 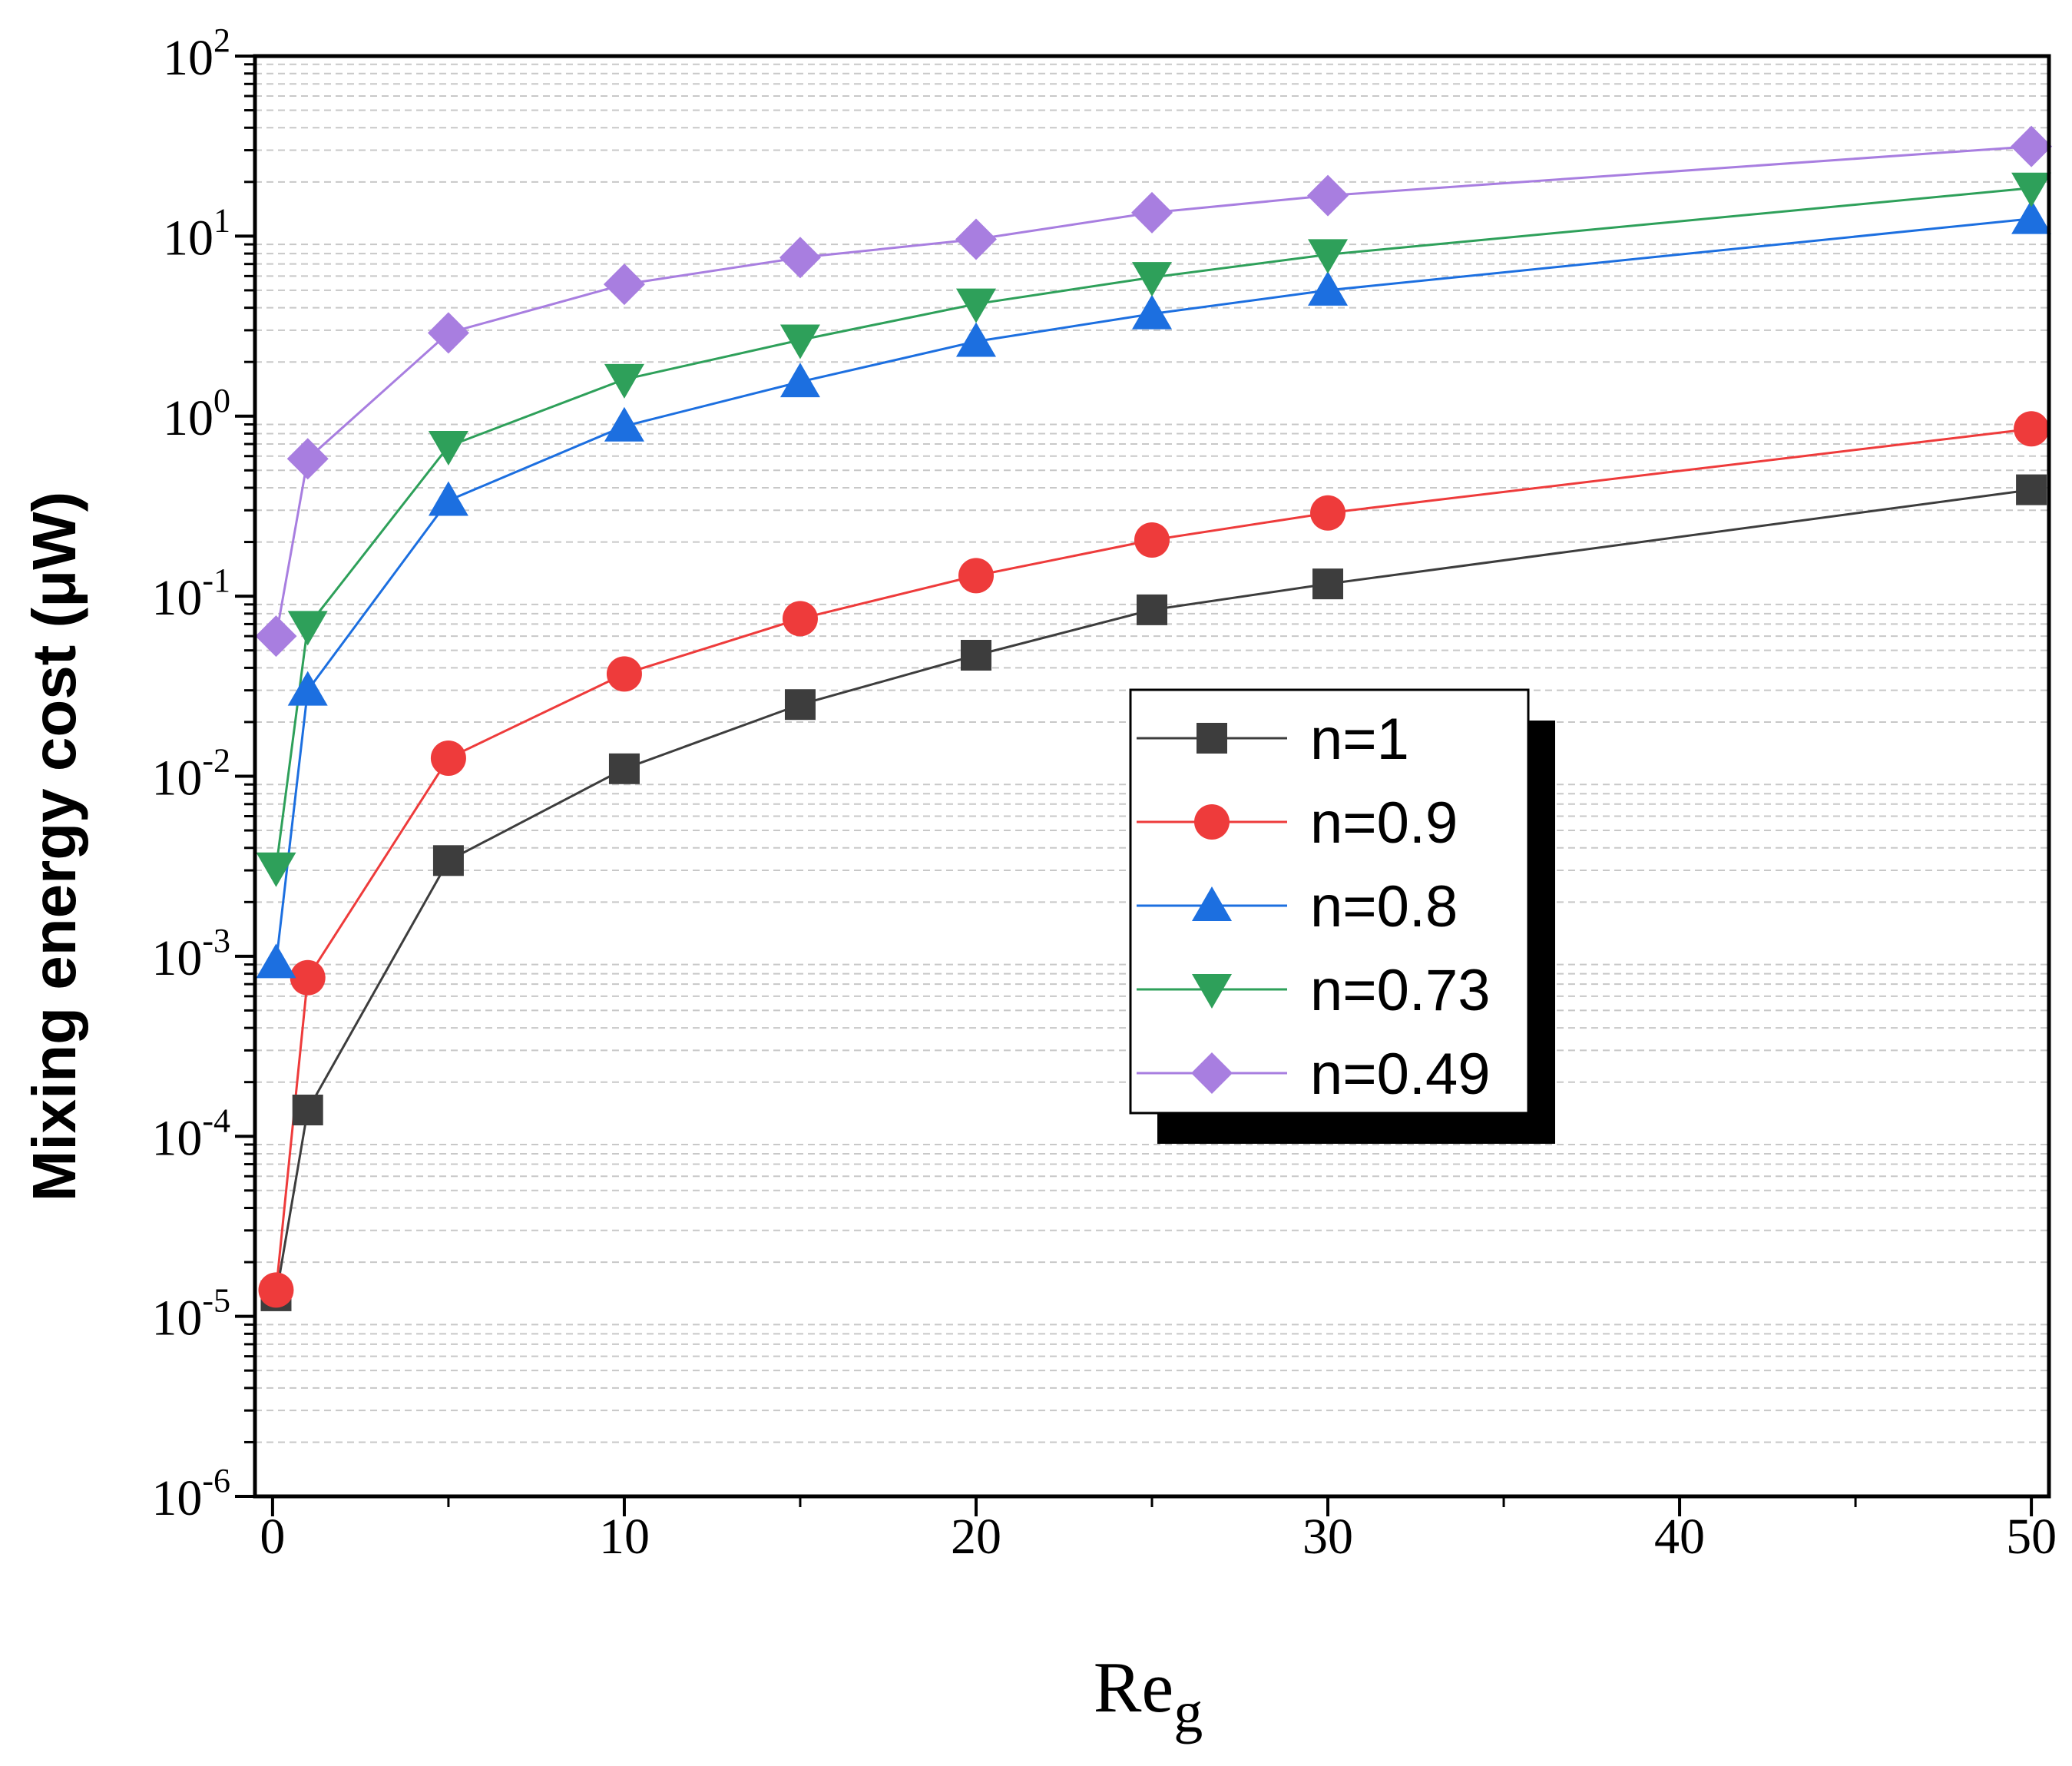 I want to click on y-tick-label: 10⁻⁴, so click(x=190, y=1134).